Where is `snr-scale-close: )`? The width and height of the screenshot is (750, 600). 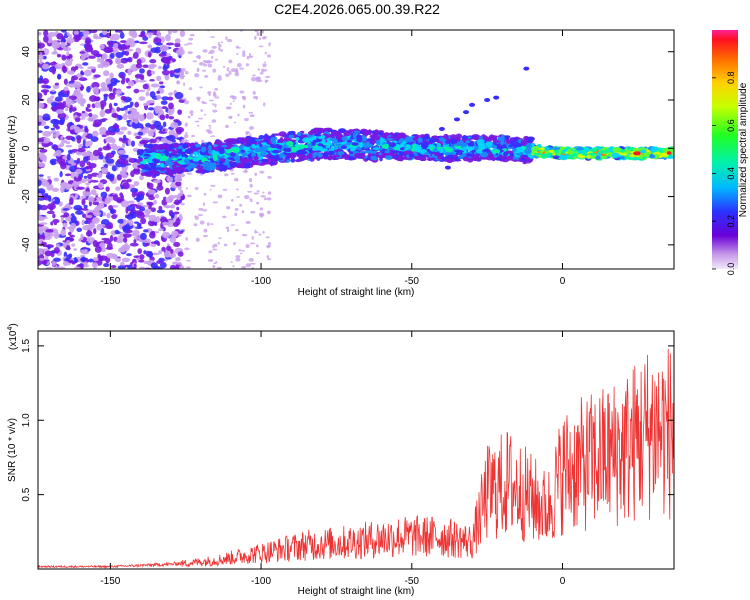
snr-scale-close: ) is located at coordinates (13, 324).